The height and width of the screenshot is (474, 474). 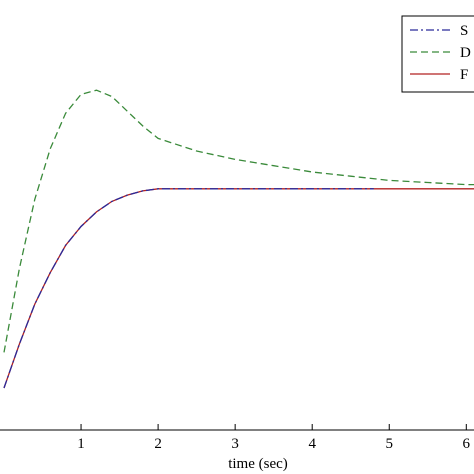 I want to click on x-tick-label: 2, so click(x=158, y=444).